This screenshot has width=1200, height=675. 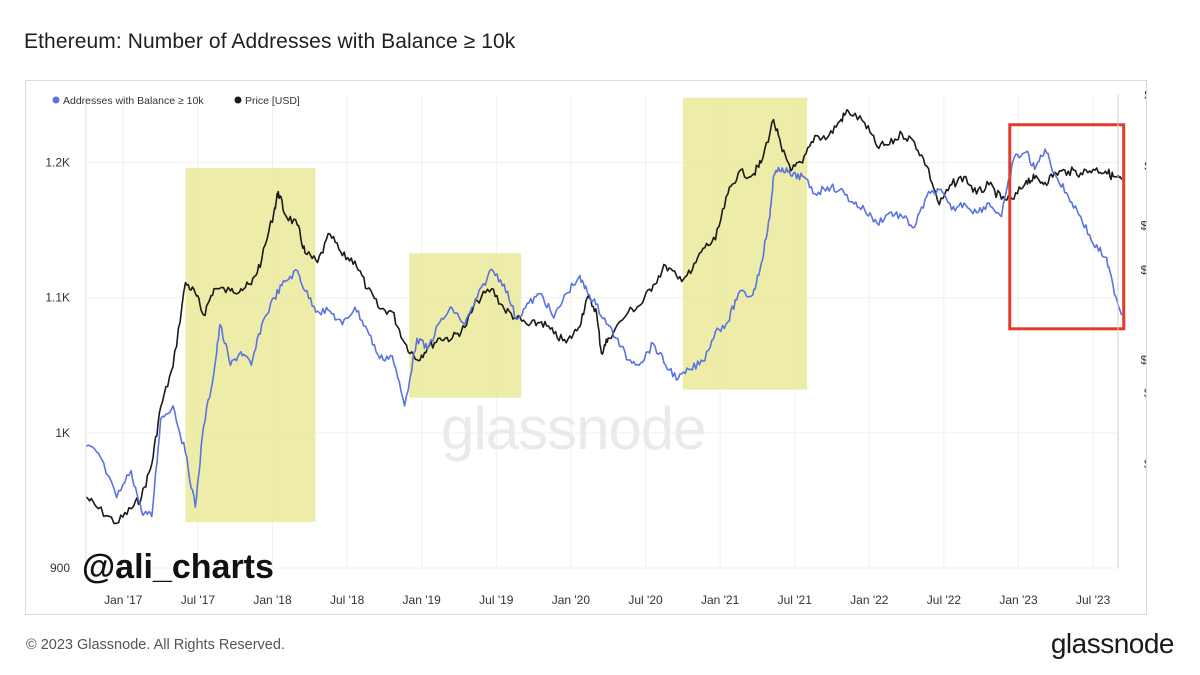 What do you see at coordinates (645, 600) in the screenshot?
I see `x-tick-label: Jul '20` at bounding box center [645, 600].